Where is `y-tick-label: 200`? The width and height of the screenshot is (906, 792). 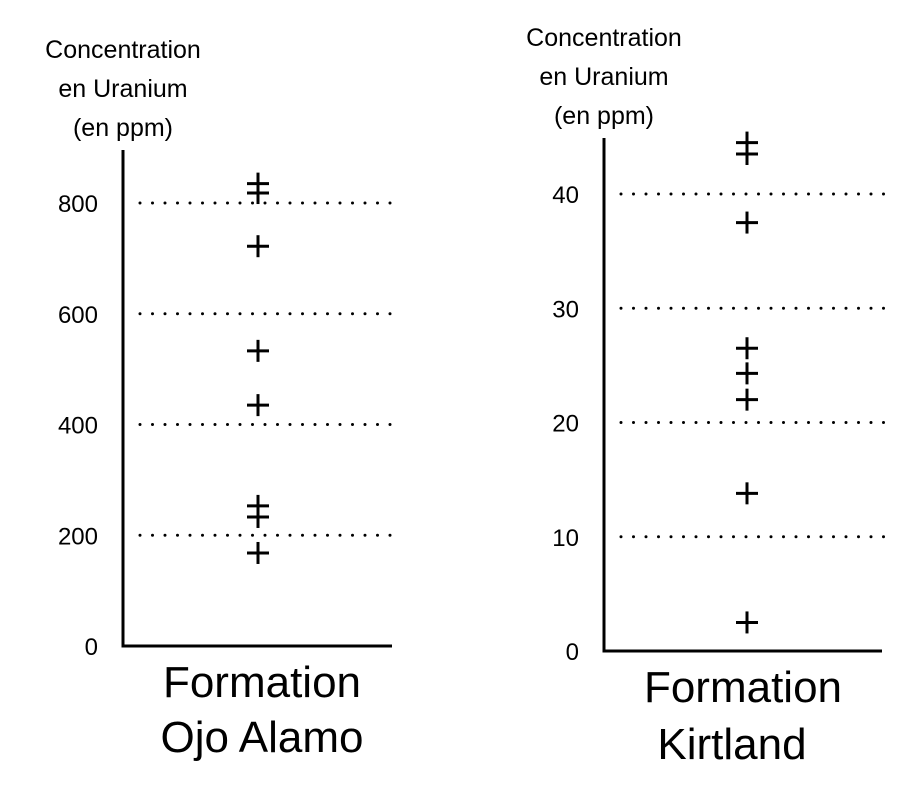
y-tick-label: 200 is located at coordinates (78, 536).